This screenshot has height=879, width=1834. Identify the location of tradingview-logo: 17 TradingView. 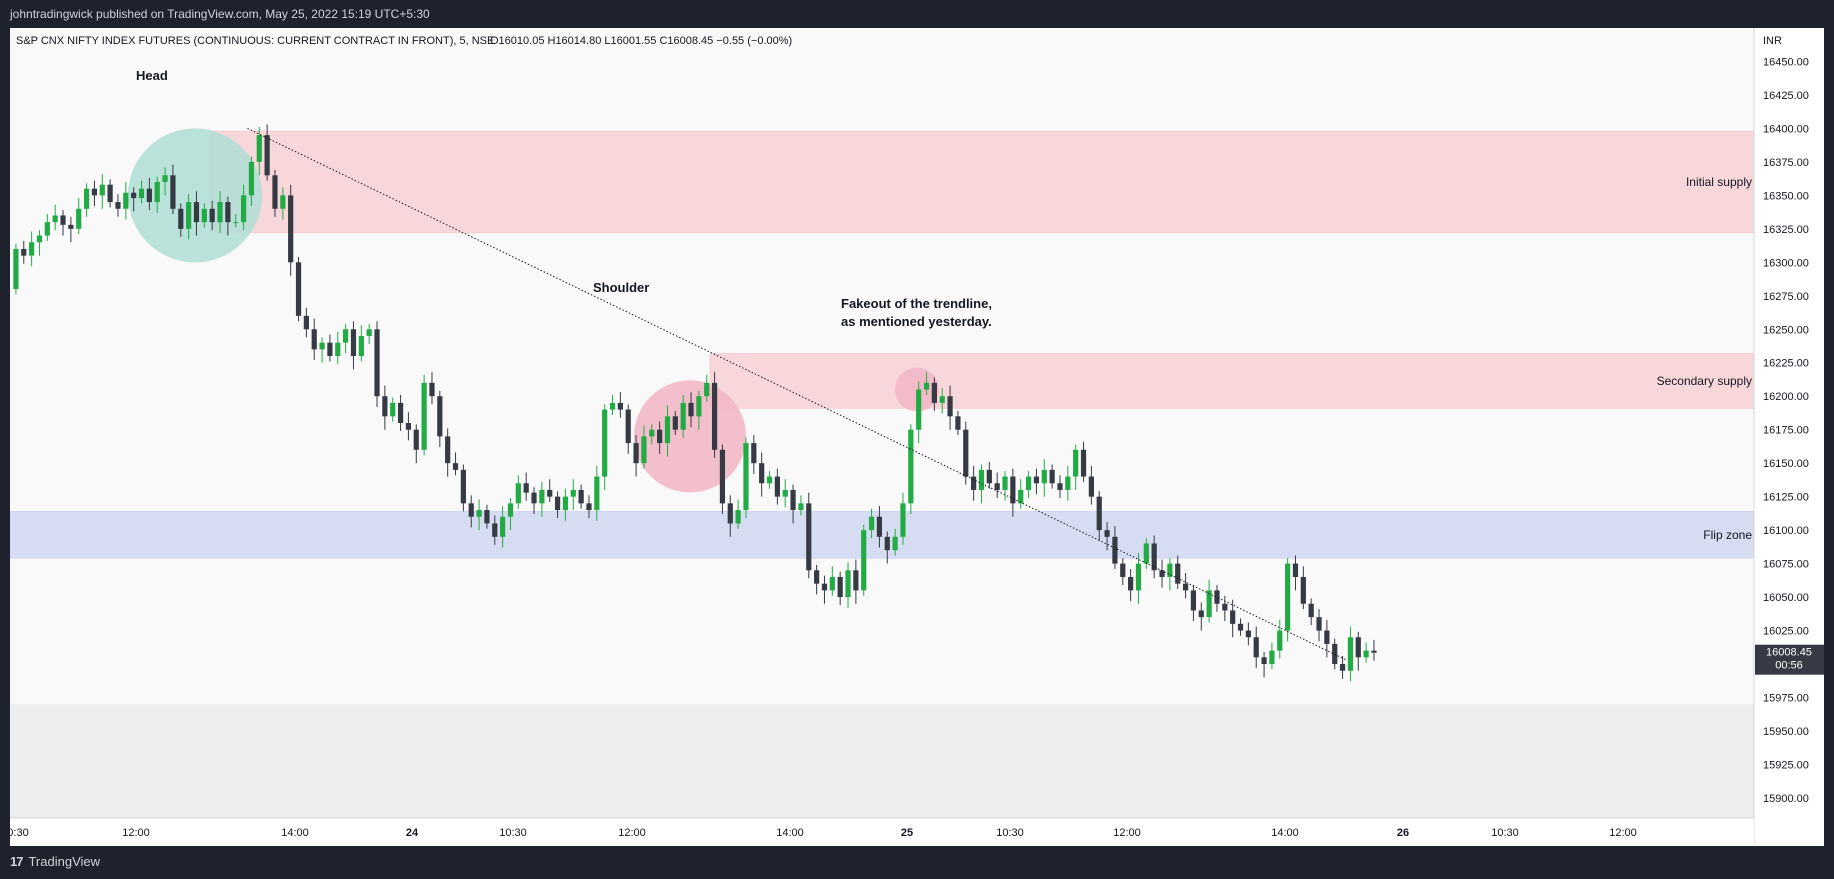
(55, 861).